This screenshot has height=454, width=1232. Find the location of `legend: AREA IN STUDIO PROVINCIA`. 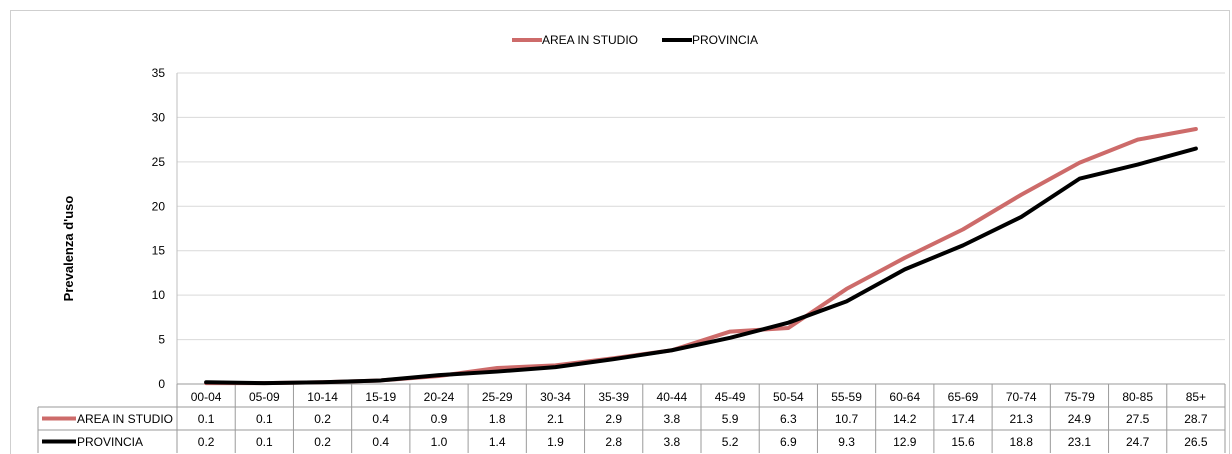

legend: AREA IN STUDIO PROVINCIA is located at coordinates (635, 40).